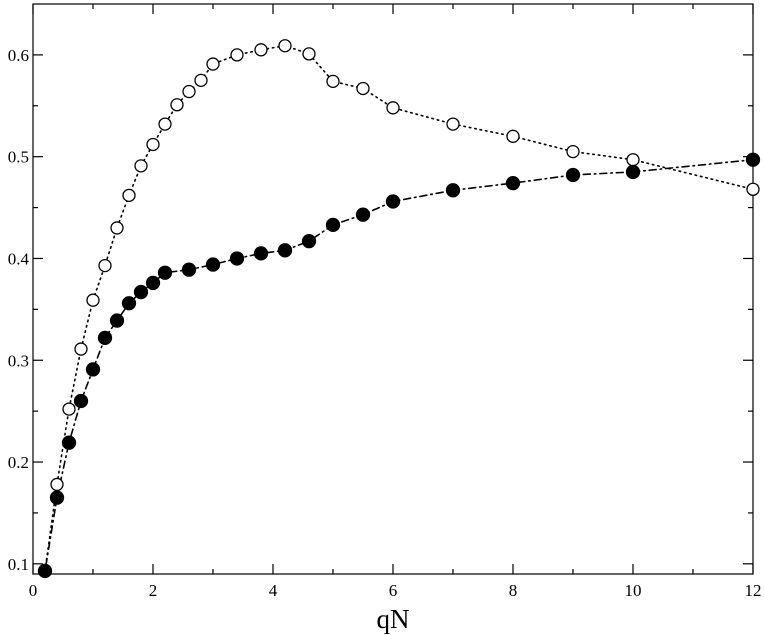 The width and height of the screenshot is (764, 635). Describe the element at coordinates (18, 462) in the screenshot. I see `y-tick-label: 0.2` at that location.